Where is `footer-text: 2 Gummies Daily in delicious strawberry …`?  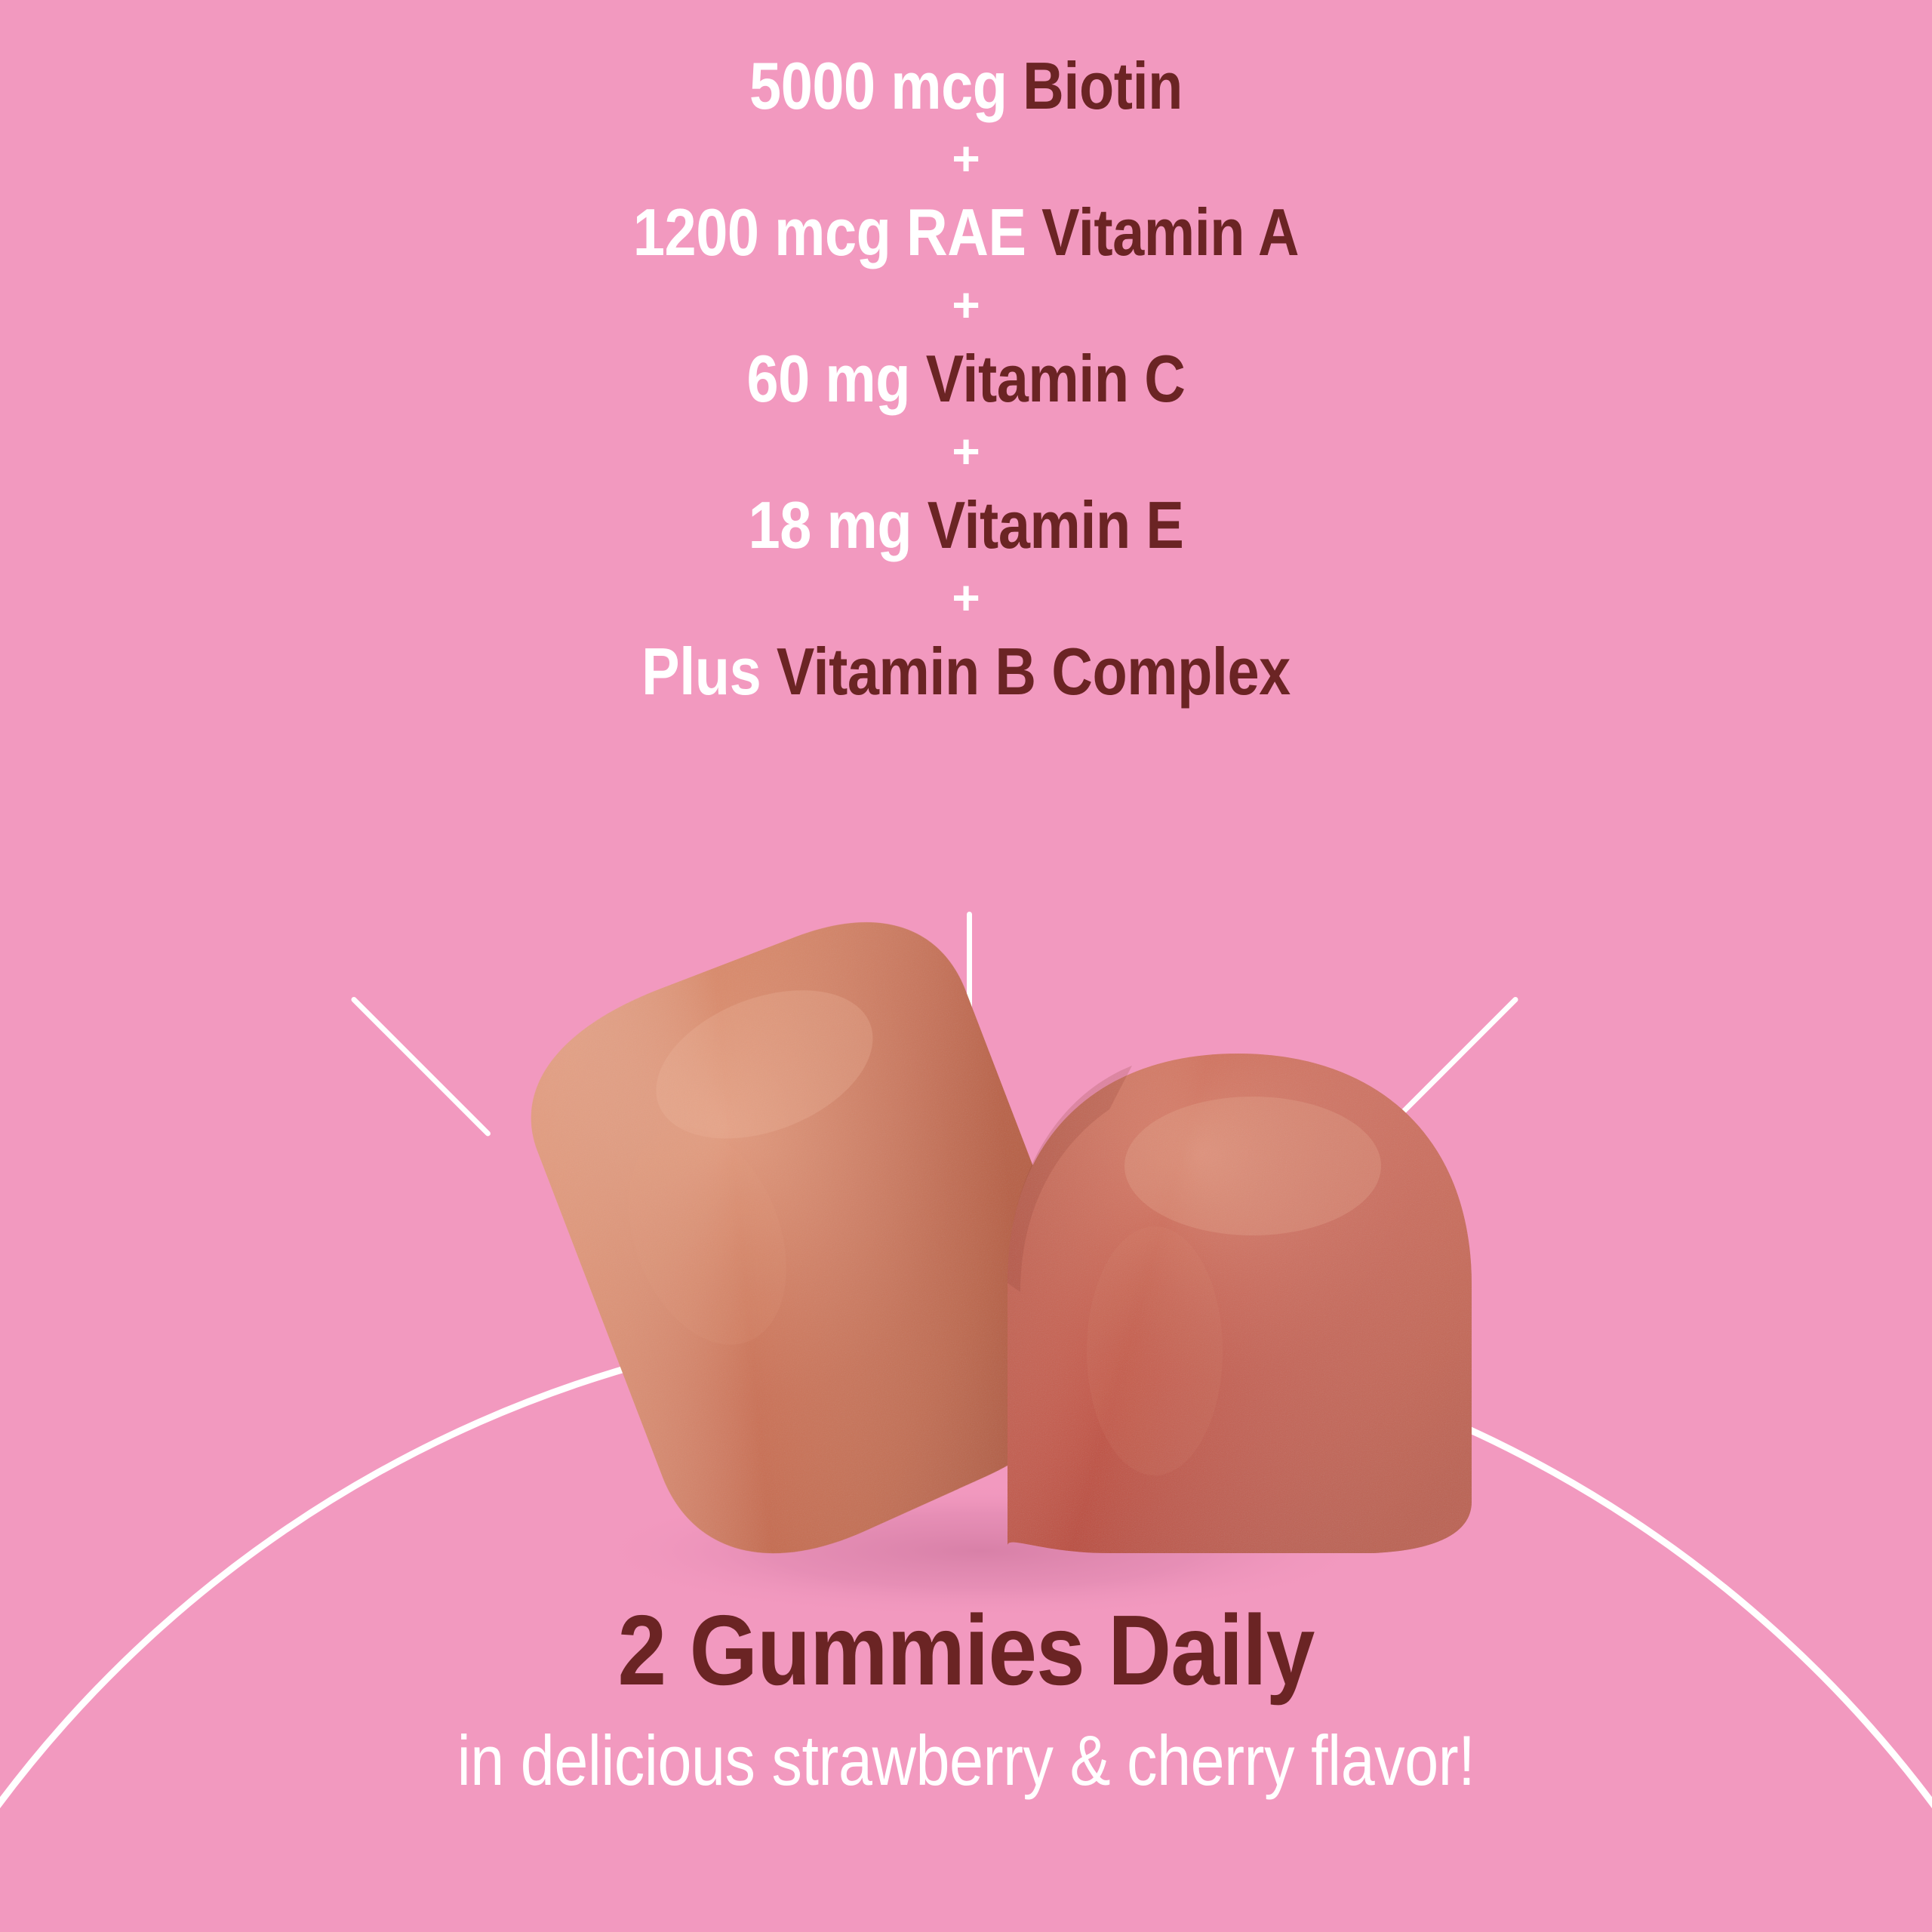
footer-text: 2 Gummies Daily in delicious strawberry … is located at coordinates (966, 1697).